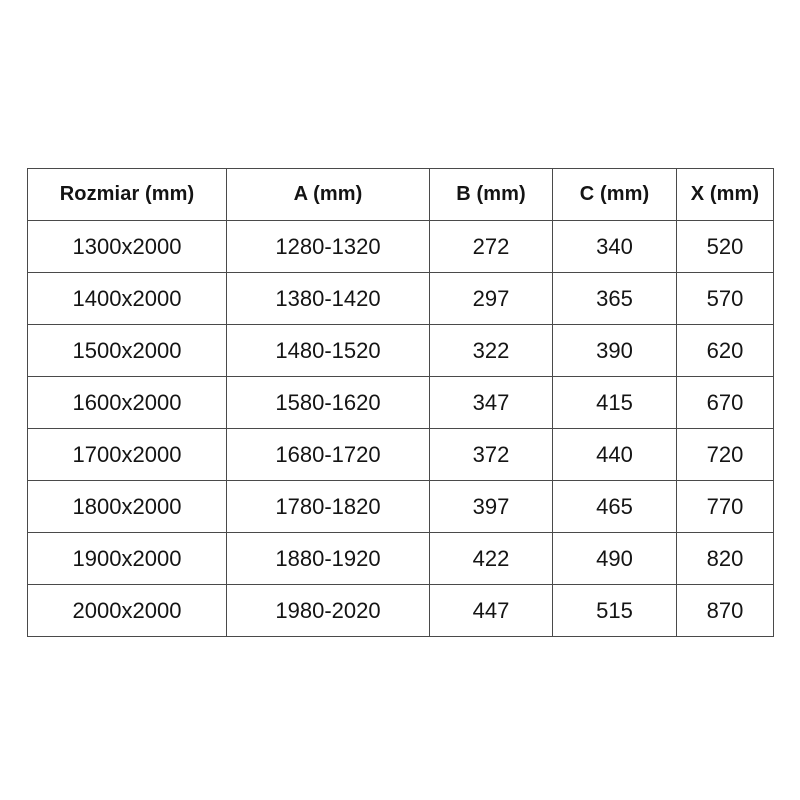 The width and height of the screenshot is (800, 800). I want to click on cell-size: 1900x2000, so click(127, 558).